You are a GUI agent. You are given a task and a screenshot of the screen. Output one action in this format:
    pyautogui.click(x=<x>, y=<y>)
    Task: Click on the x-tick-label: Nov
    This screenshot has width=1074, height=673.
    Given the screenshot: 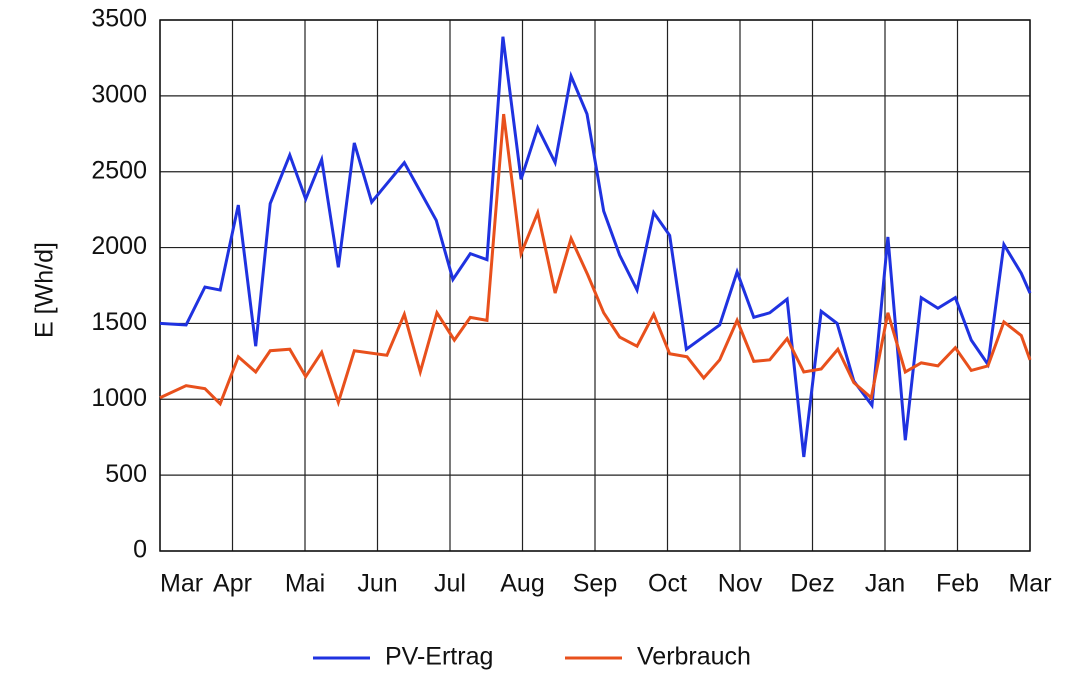 What is the action you would take?
    pyautogui.click(x=740, y=584)
    